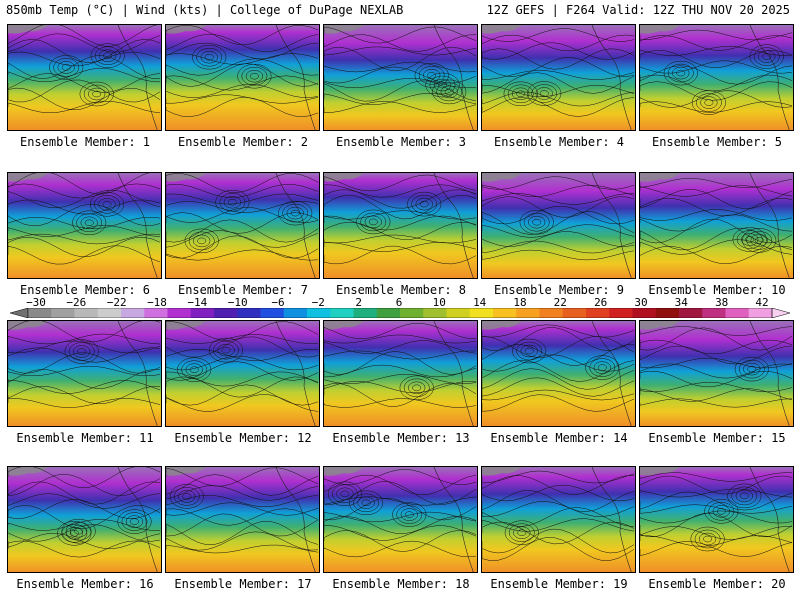 Image resolution: width=800 pixels, height=600 pixels. What do you see at coordinates (243, 290) in the screenshot?
I see `ensemble-member-label: Ensemble Member: 7` at bounding box center [243, 290].